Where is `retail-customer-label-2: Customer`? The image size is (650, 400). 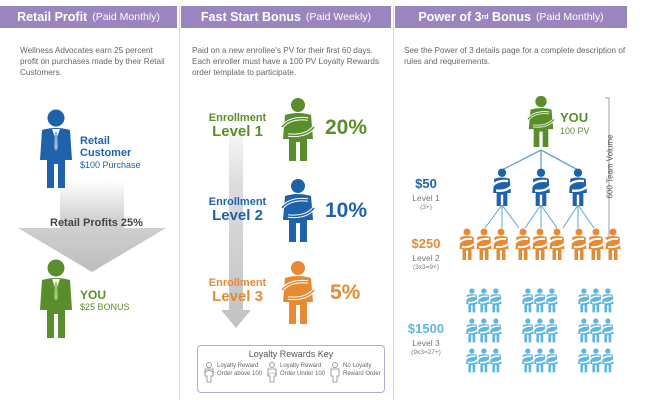 retail-customer-label-2: Customer is located at coordinates (106, 153).